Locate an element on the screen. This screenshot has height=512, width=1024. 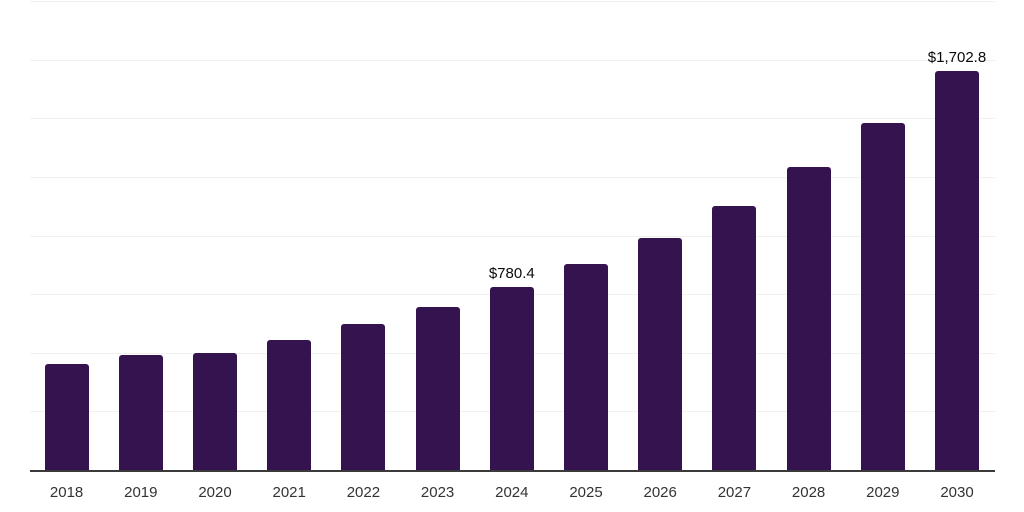
bar-2026 is located at coordinates (660, 353).